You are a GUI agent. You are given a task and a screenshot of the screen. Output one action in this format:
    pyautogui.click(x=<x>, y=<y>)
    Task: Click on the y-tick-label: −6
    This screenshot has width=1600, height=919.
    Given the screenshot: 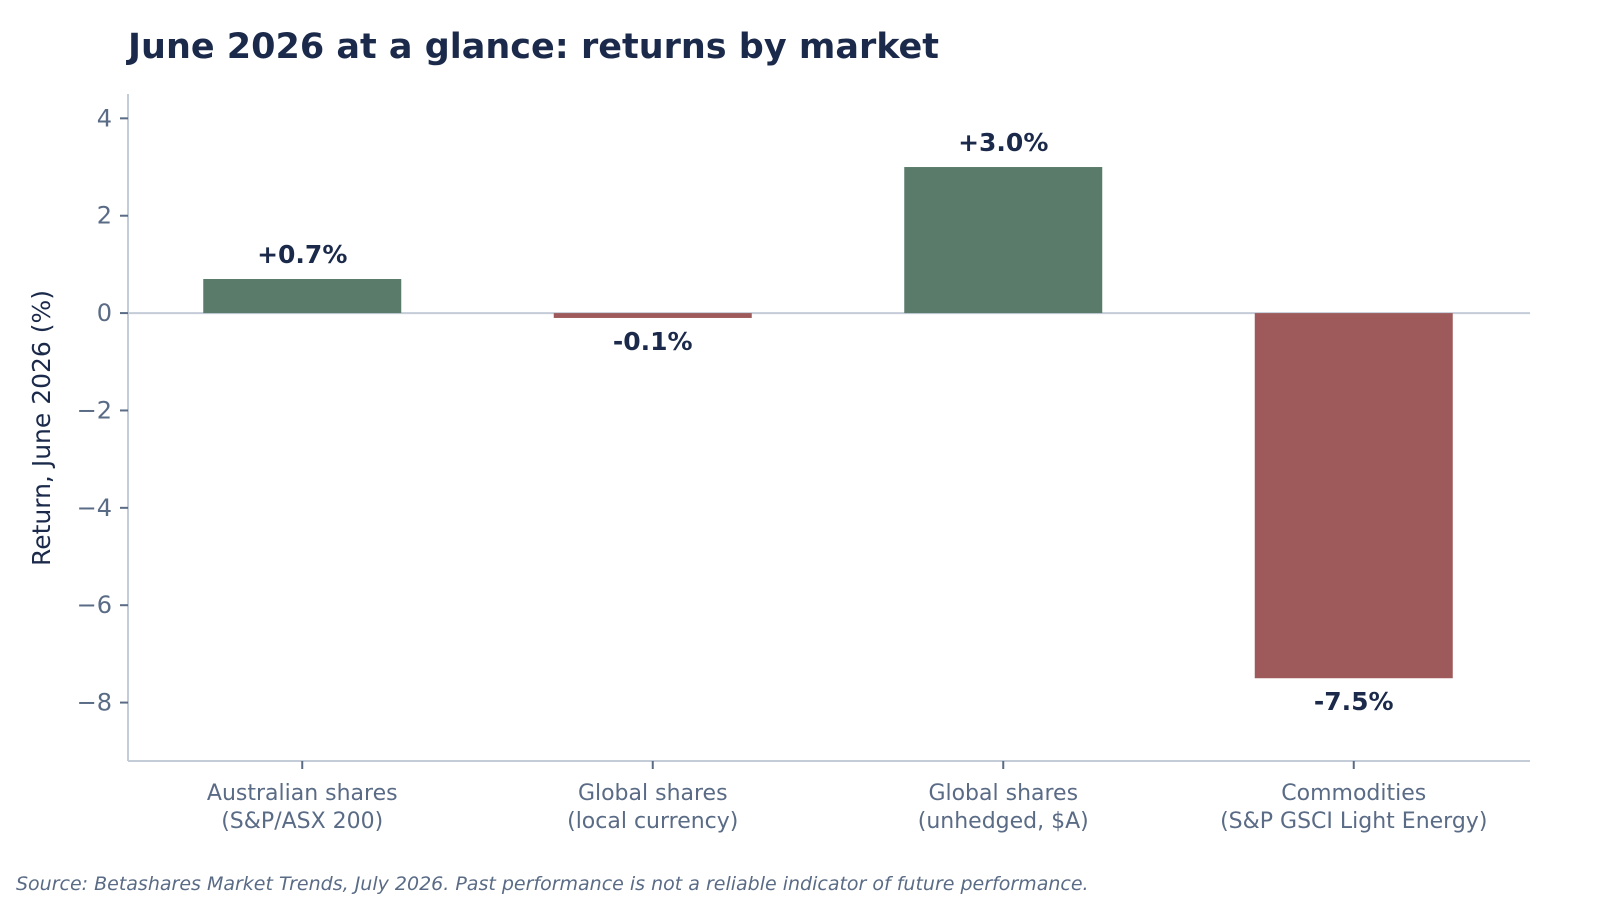 What is the action you would take?
    pyautogui.click(x=94, y=605)
    